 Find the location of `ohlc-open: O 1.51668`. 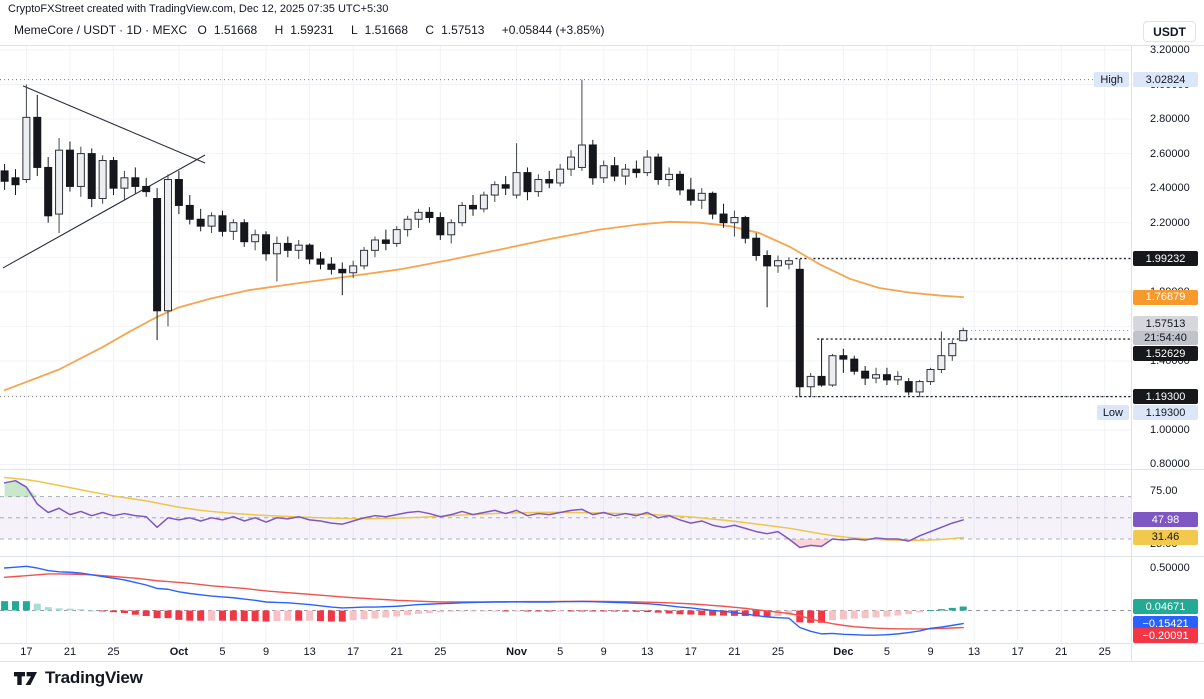

ohlc-open: O 1.51668 is located at coordinates (227, 30).